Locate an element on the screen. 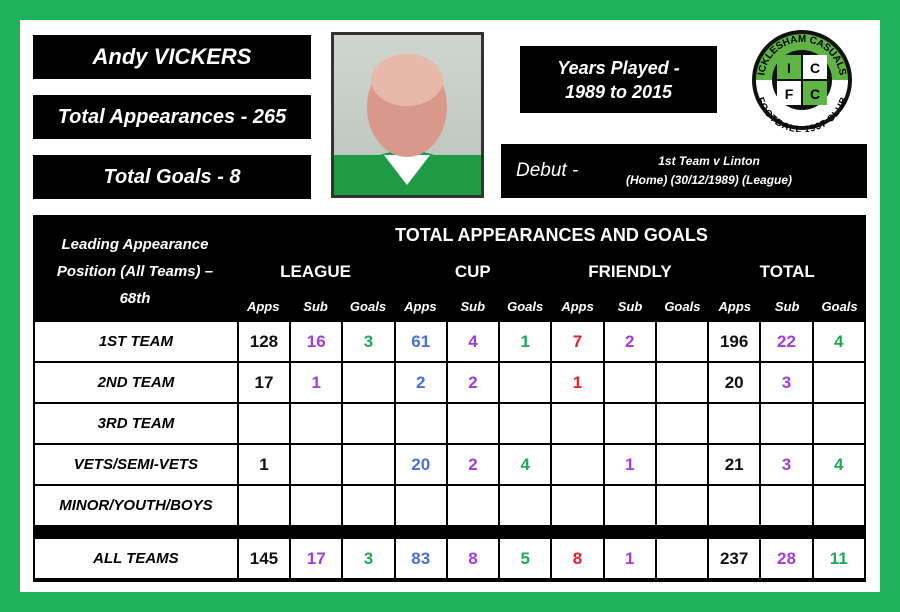  row-label: 2ND TEAM is located at coordinates (136, 382).